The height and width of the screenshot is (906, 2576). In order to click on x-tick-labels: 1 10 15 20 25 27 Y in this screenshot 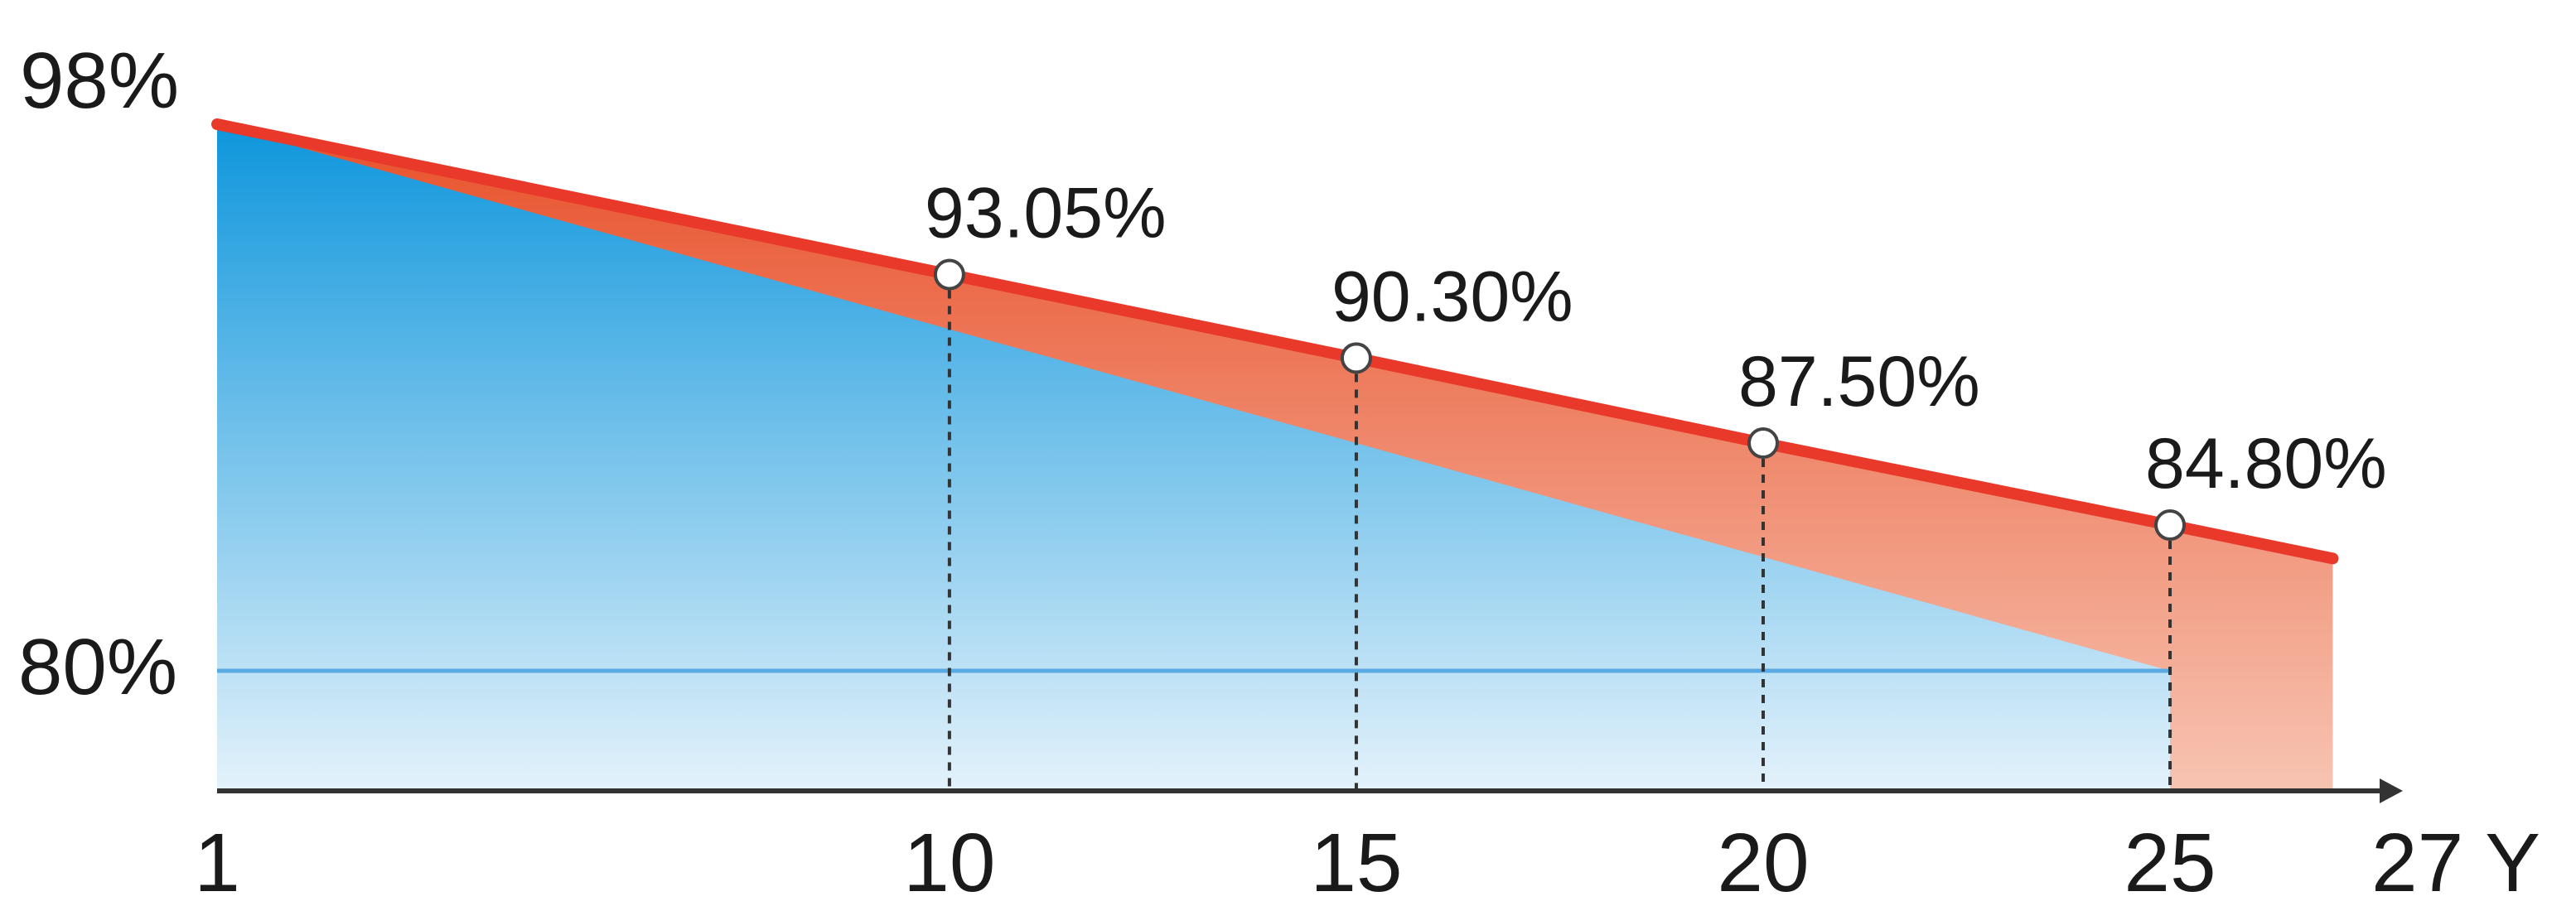, I will do `click(1367, 861)`.